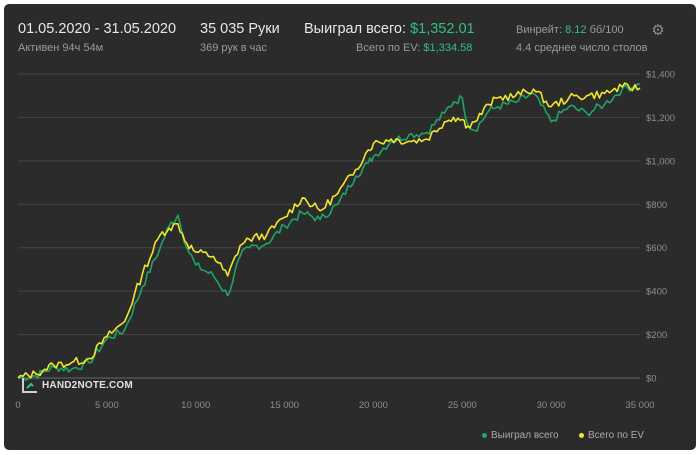 The width and height of the screenshot is (700, 455). What do you see at coordinates (107, 405) in the screenshot?
I see `x-tick-label: 5 000` at bounding box center [107, 405].